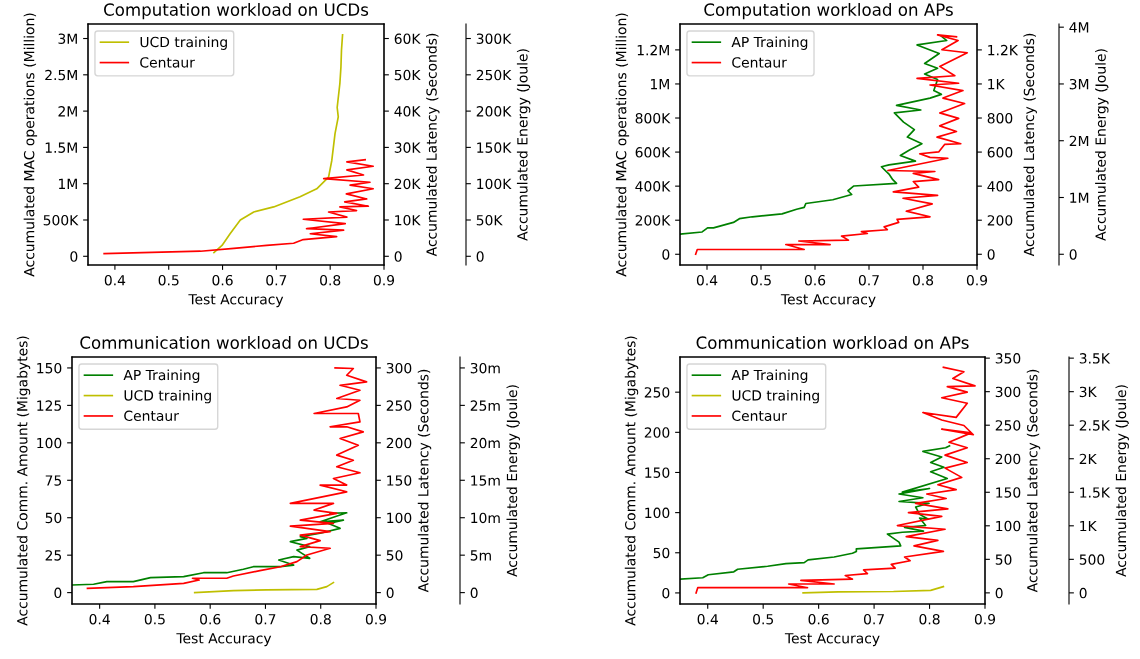 The height and width of the screenshot is (659, 1140). I want to click on y3-tick-label: 15m, so click(485, 480).